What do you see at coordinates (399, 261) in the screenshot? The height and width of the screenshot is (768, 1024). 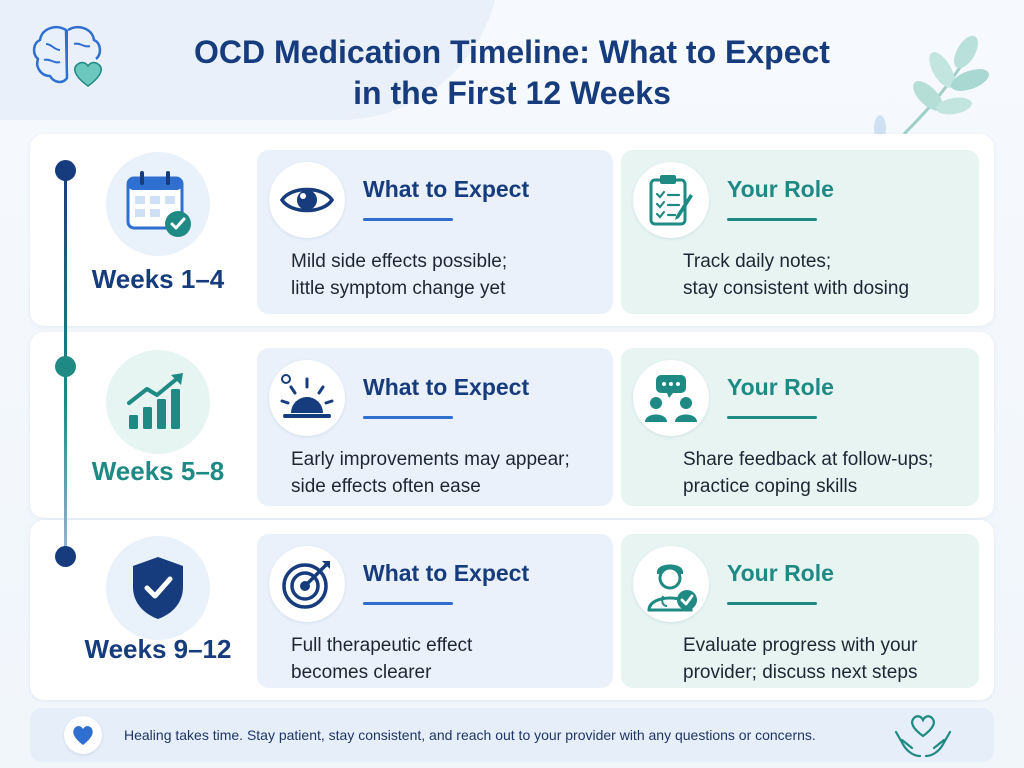 I see `description-line: Mild side effects possible;` at bounding box center [399, 261].